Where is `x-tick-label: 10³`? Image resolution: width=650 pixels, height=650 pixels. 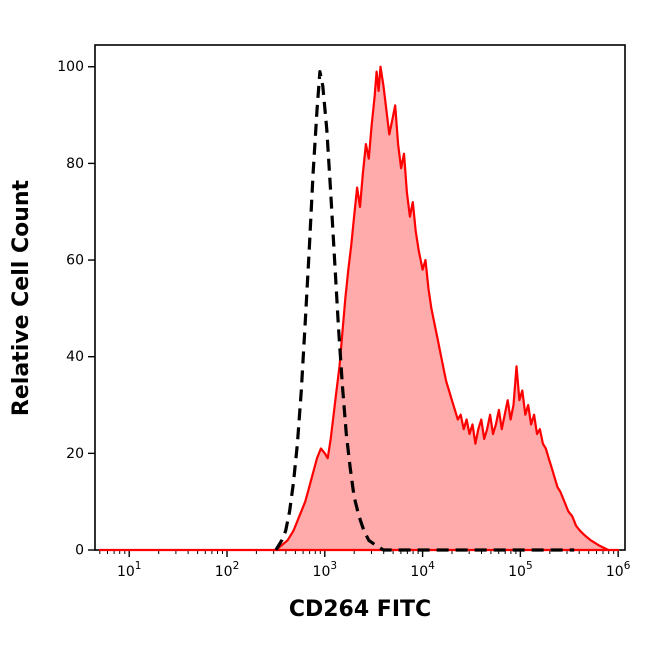 x-tick-label: 10³ is located at coordinates (325, 570).